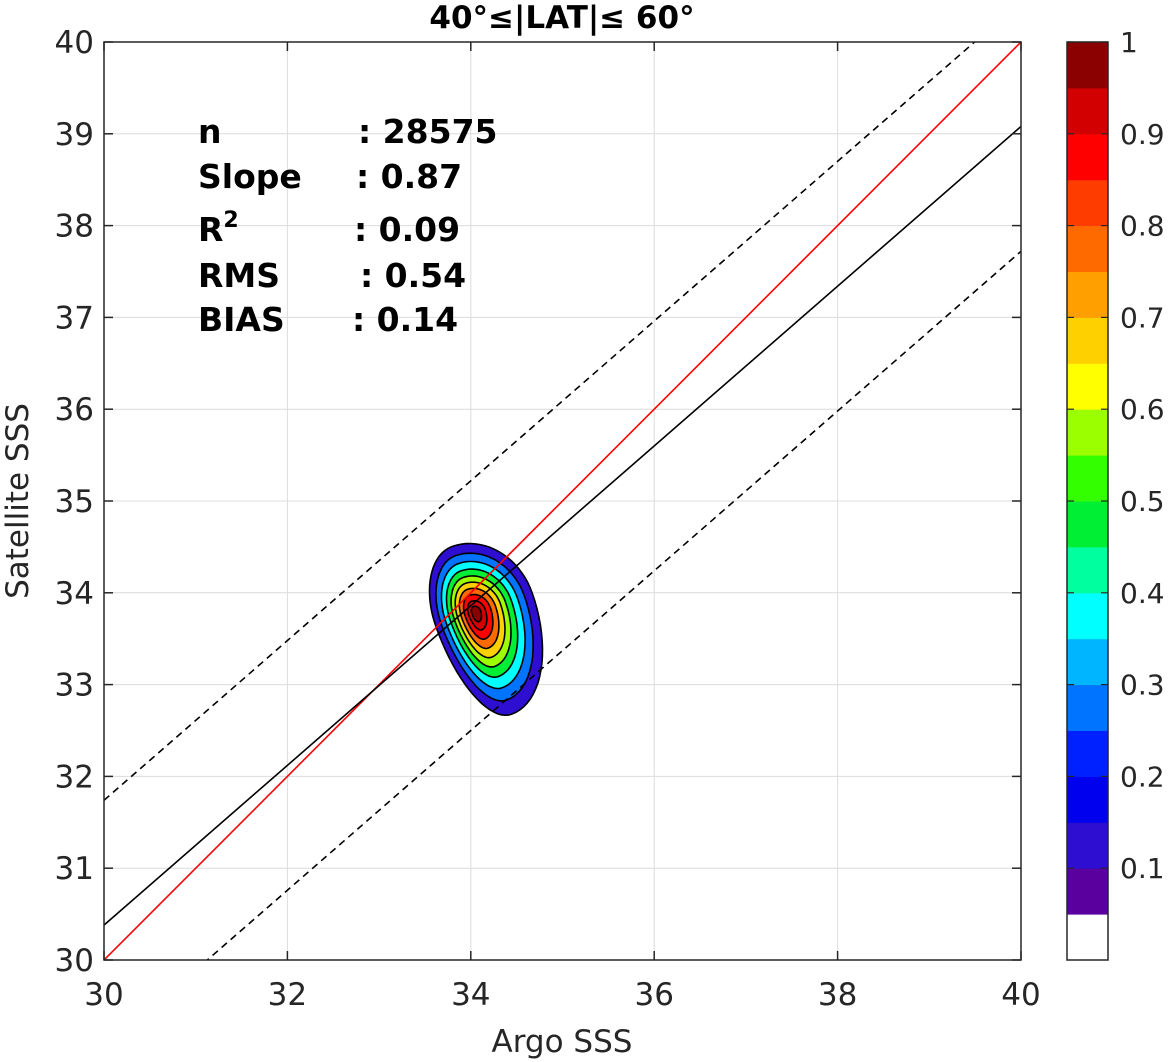 The width and height of the screenshot is (1172, 1062). What do you see at coordinates (18, 501) in the screenshot?
I see `y-axis-label: Satellite SSS` at bounding box center [18, 501].